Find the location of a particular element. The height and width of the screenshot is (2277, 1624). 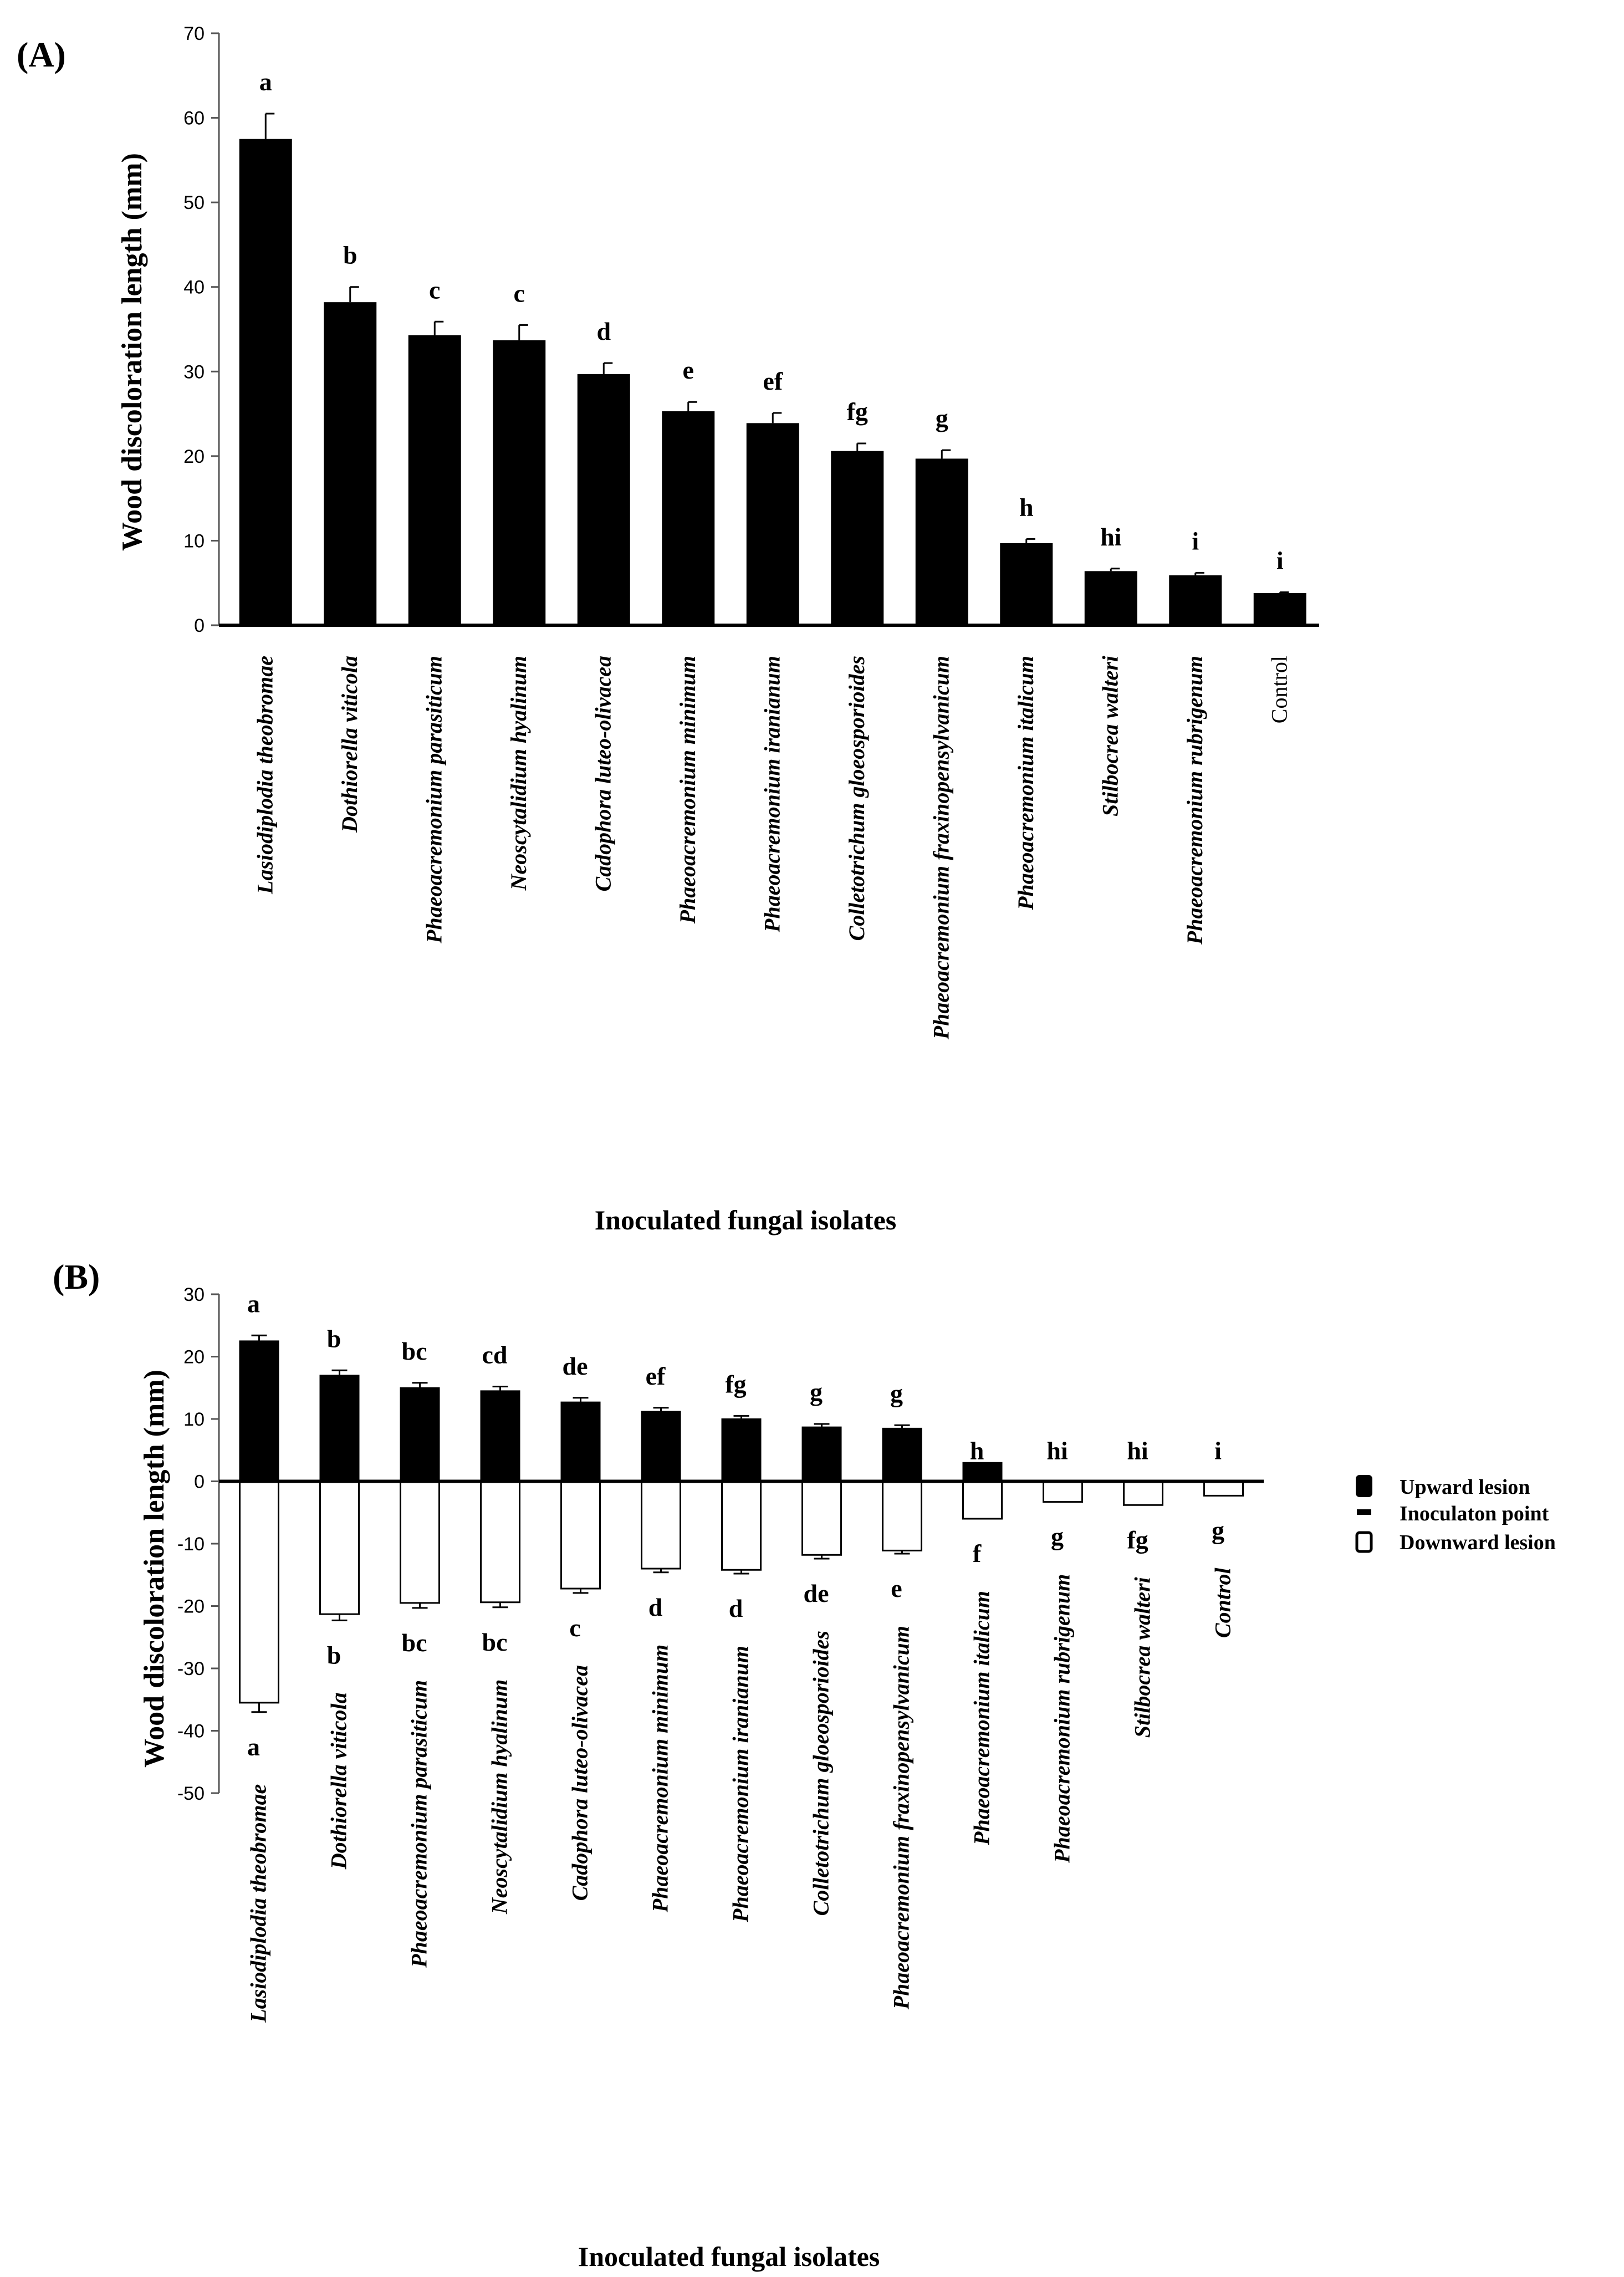

panel-b-ytick-label: 30 is located at coordinates (194, 1294).